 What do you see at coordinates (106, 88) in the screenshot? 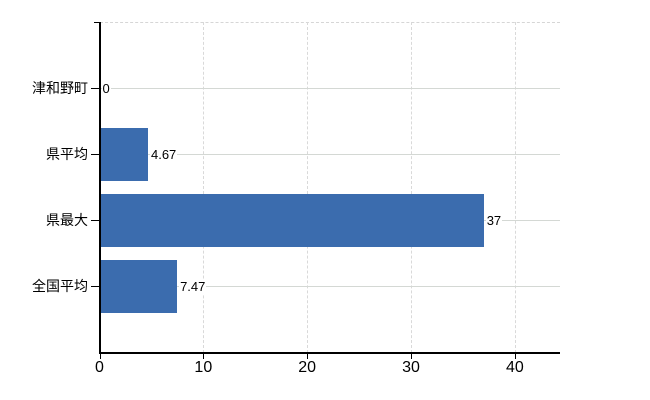
I see `value-label: 0` at bounding box center [106, 88].